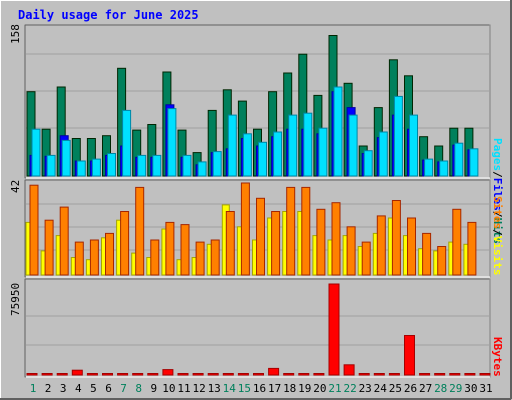 The image size is (512, 400). Describe the element at coordinates (365, 388) in the screenshot. I see `x-label-day-23: 23` at that location.